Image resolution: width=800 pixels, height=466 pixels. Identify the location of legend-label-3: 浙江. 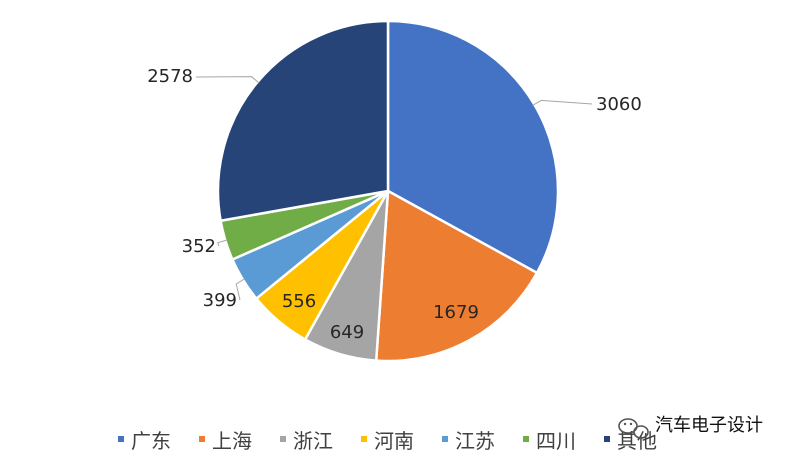
(313, 441).